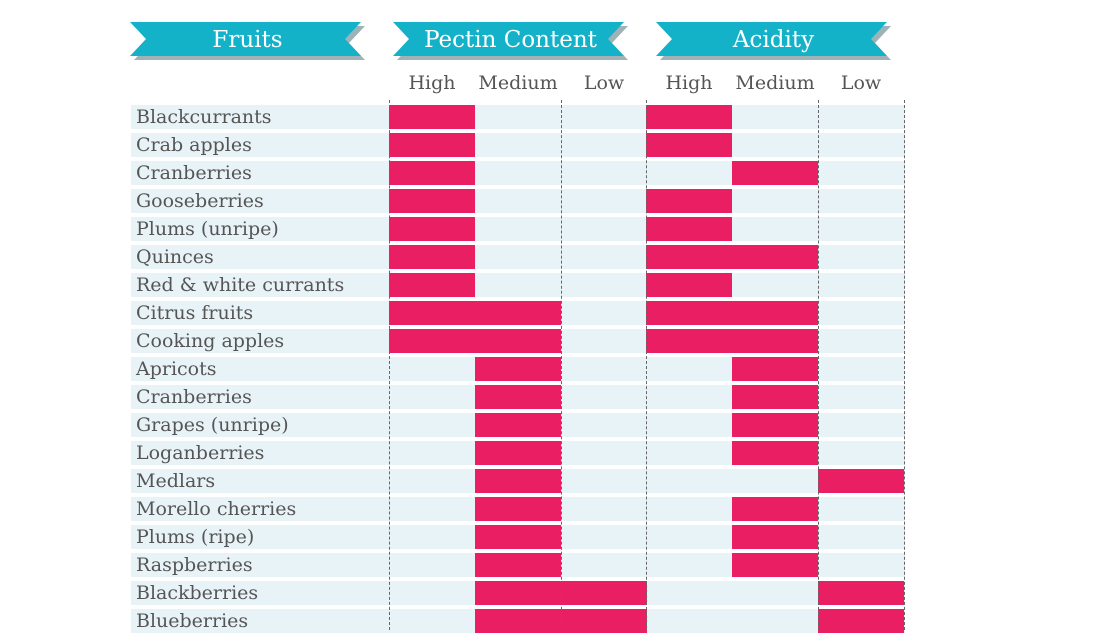 The width and height of the screenshot is (1100, 635). Describe the element at coordinates (861, 83) in the screenshot. I see `acidity-low-label: Low` at that location.